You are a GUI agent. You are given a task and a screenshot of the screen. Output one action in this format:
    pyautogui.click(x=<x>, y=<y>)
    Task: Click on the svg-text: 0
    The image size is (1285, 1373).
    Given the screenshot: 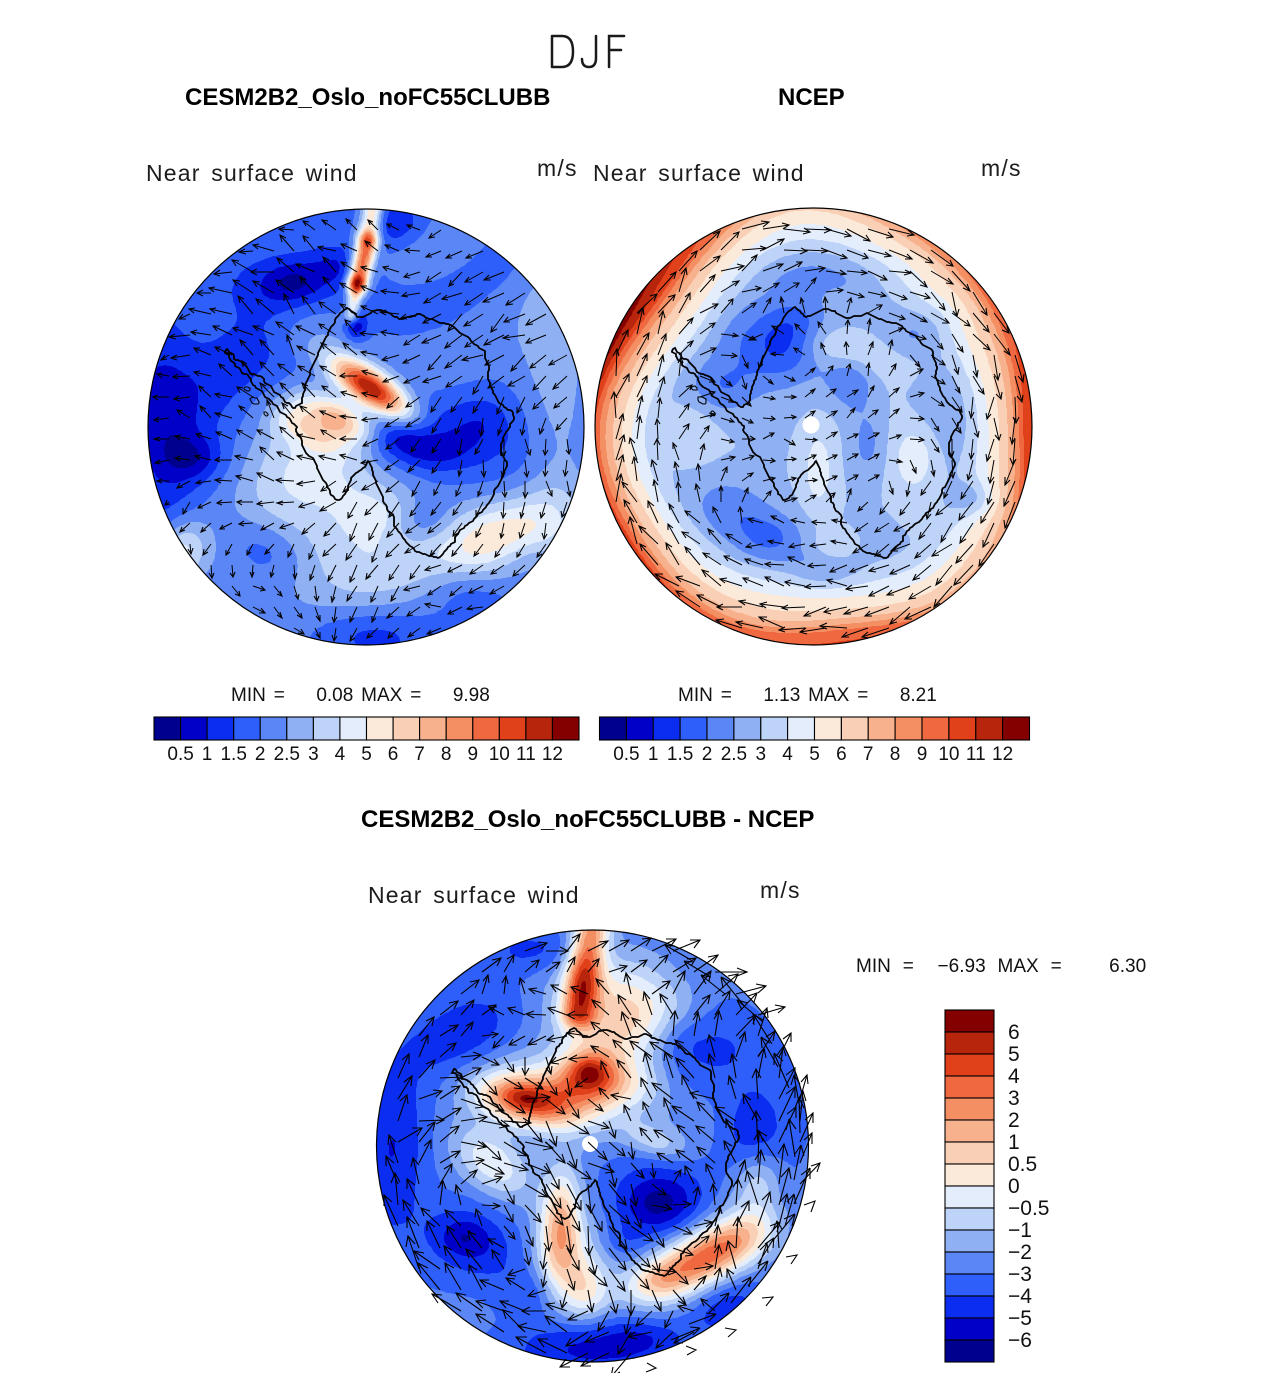 What is the action you would take?
    pyautogui.click(x=1014, y=1186)
    